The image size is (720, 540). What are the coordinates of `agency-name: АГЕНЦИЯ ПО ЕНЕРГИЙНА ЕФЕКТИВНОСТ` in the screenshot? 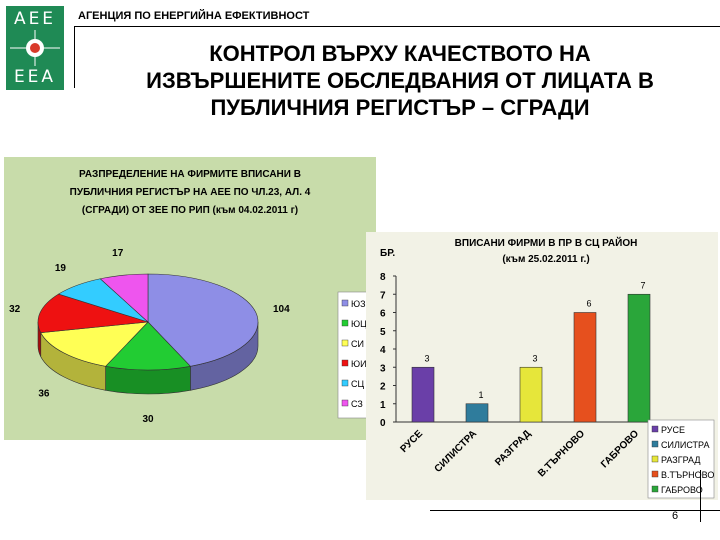 It's located at (194, 16).